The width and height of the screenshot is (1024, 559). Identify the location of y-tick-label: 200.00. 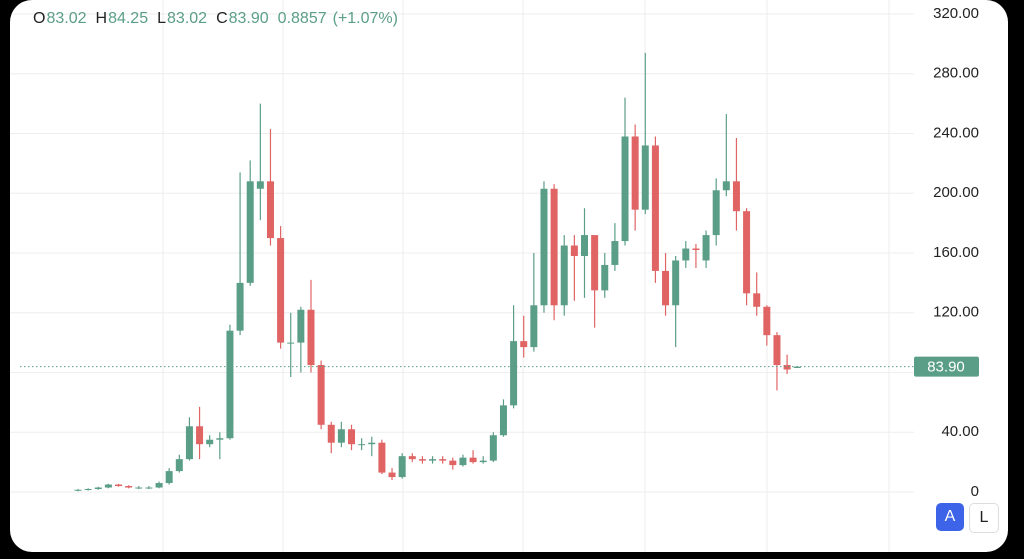
(956, 192).